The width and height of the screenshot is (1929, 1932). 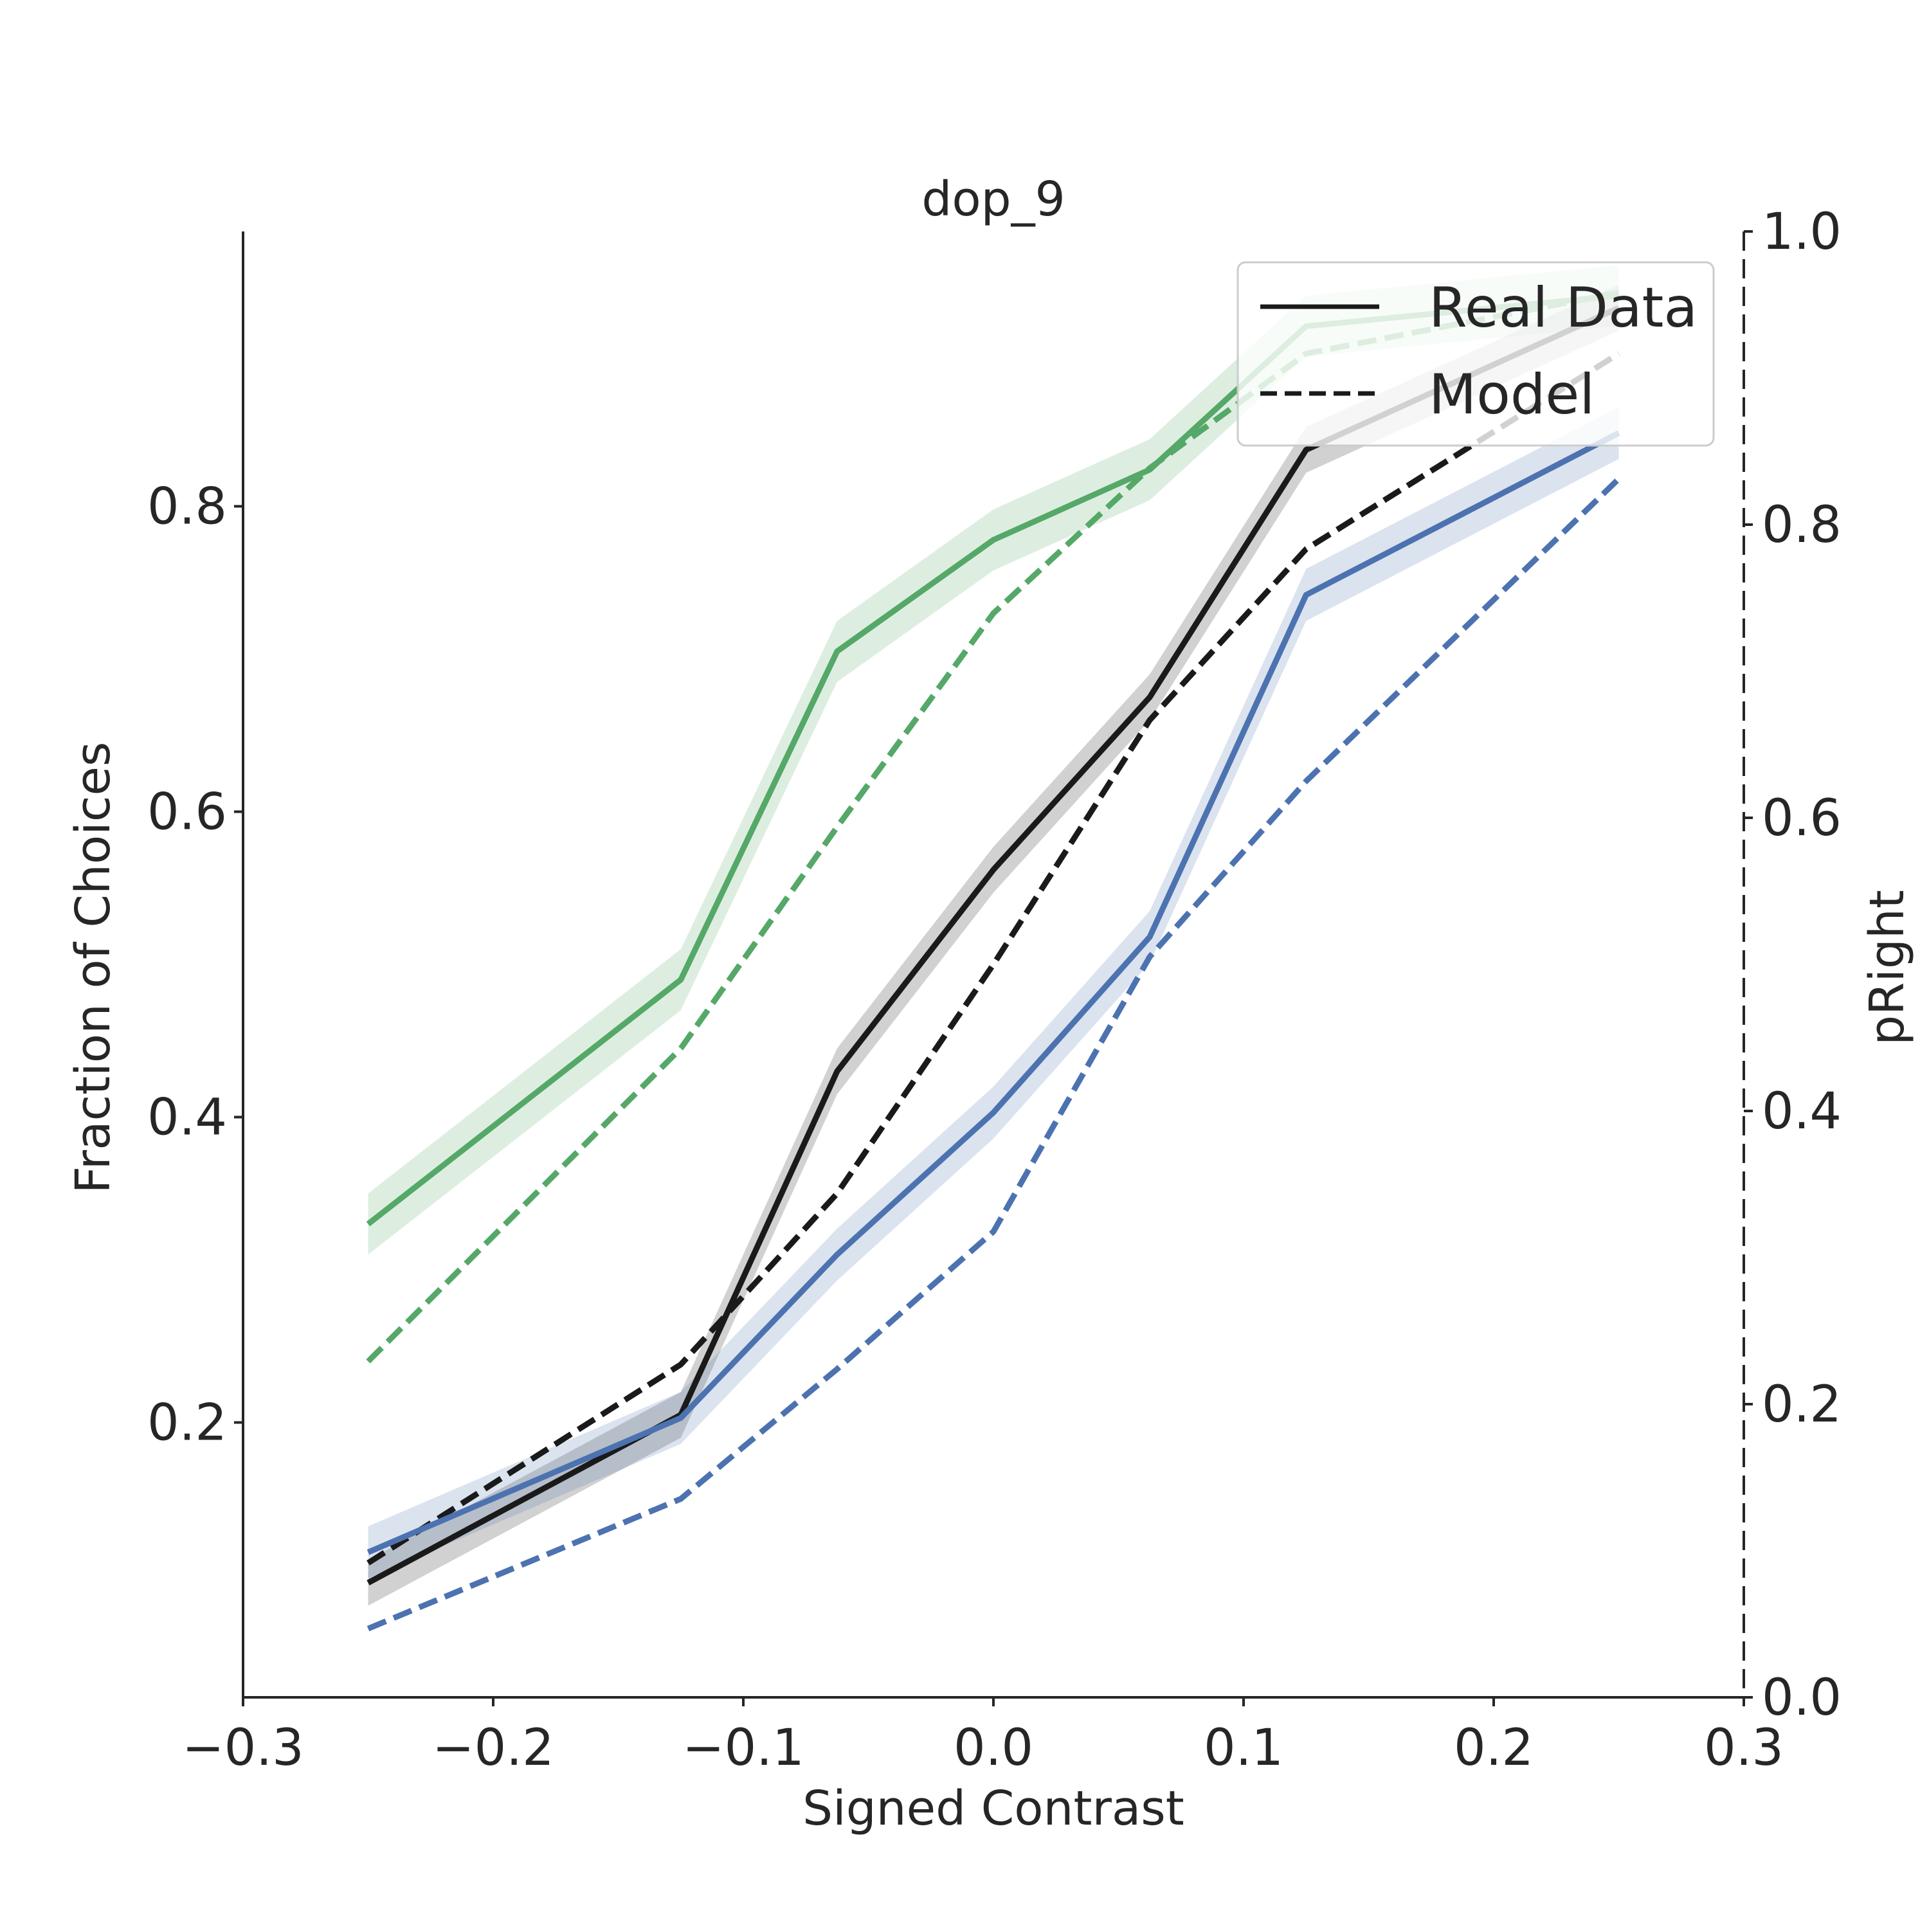 I want to click on x-tick-label: −0.3, so click(x=242, y=1748).